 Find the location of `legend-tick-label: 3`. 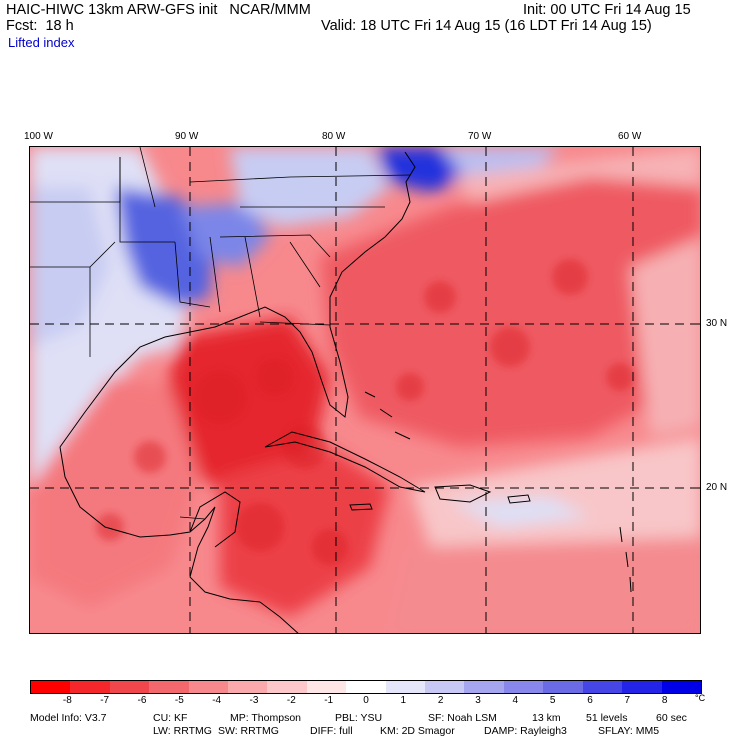

legend-tick-label: 3 is located at coordinates (478, 700).